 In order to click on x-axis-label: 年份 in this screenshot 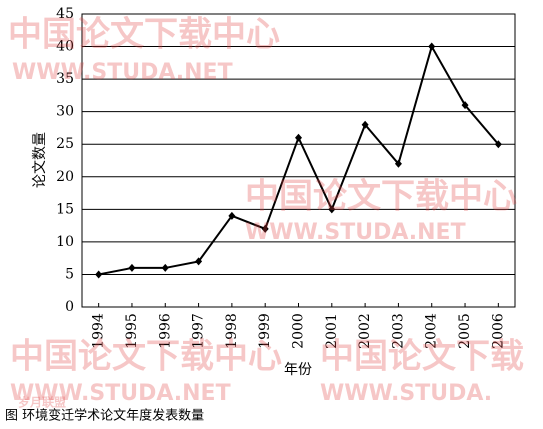, I will do `click(298, 370)`.